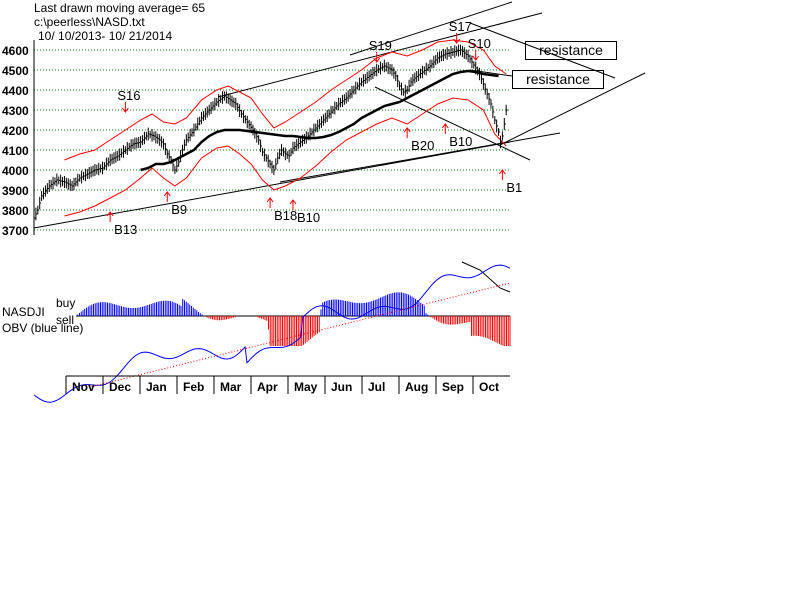 The height and width of the screenshot is (600, 800). I want to click on month-label: Aug, so click(416, 387).